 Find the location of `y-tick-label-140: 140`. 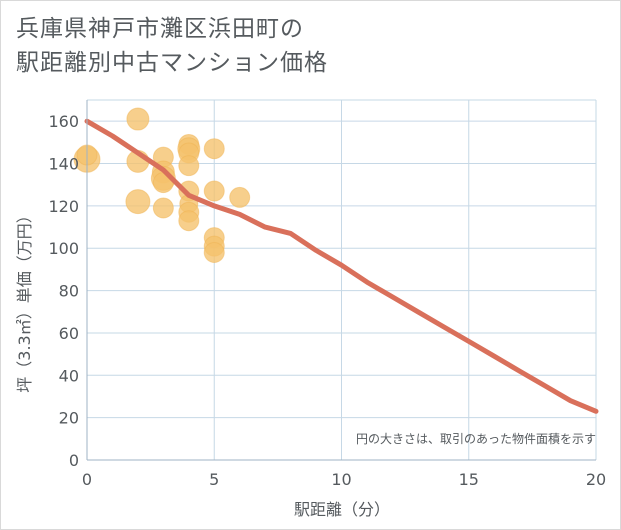

y-tick-label-140: 140 is located at coordinates (63, 164).